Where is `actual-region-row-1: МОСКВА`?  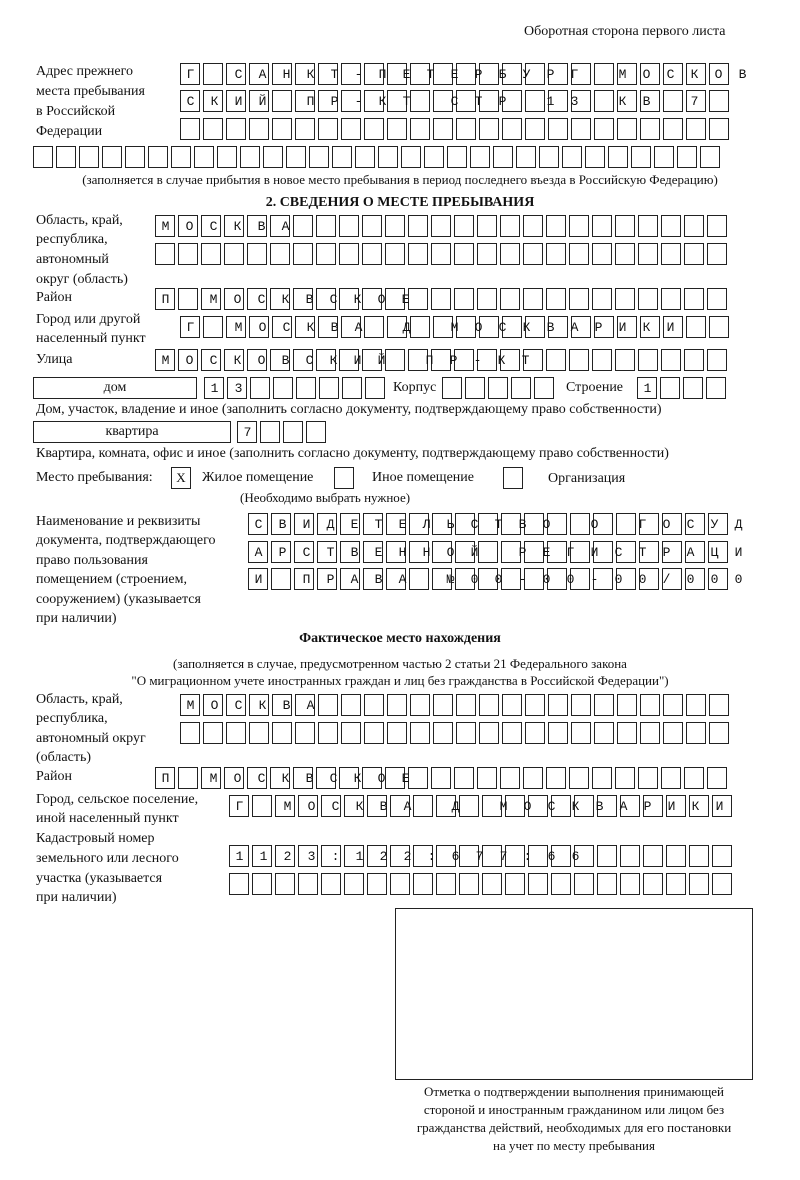 actual-region-row-1: МОСКВА is located at coordinates (454, 705).